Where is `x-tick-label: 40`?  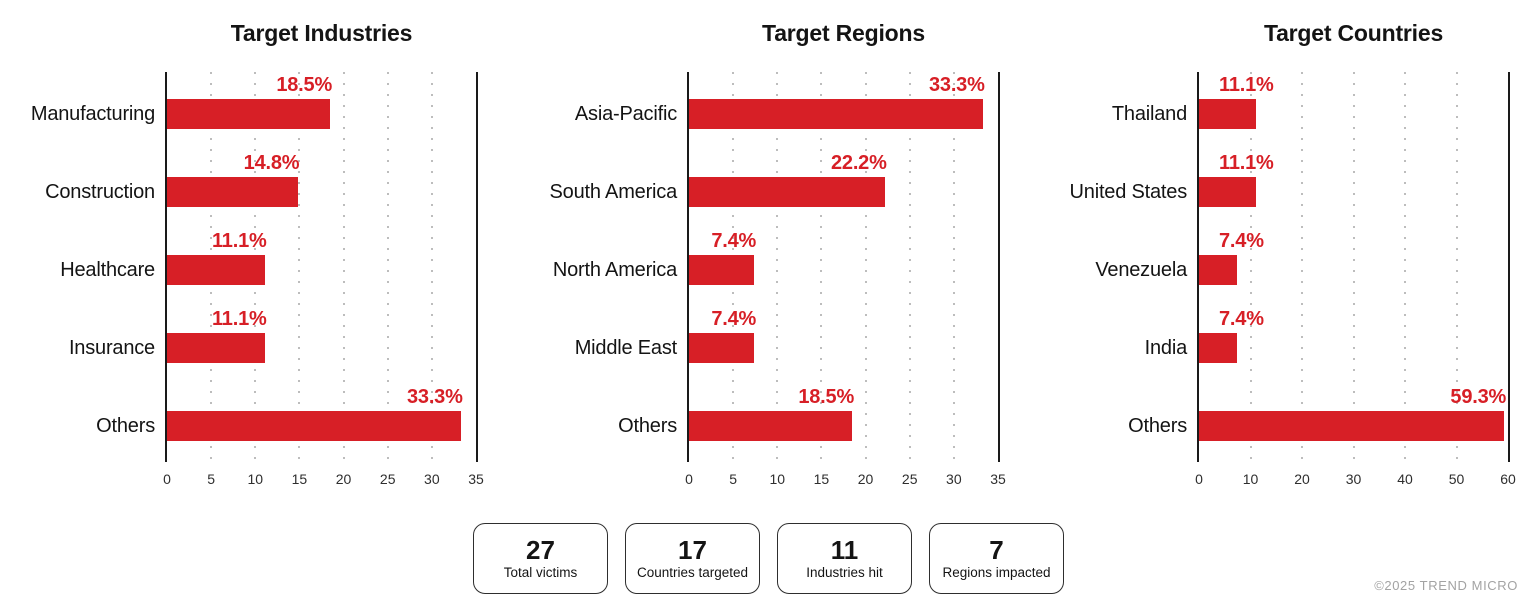
x-tick-label: 40 is located at coordinates (1405, 479).